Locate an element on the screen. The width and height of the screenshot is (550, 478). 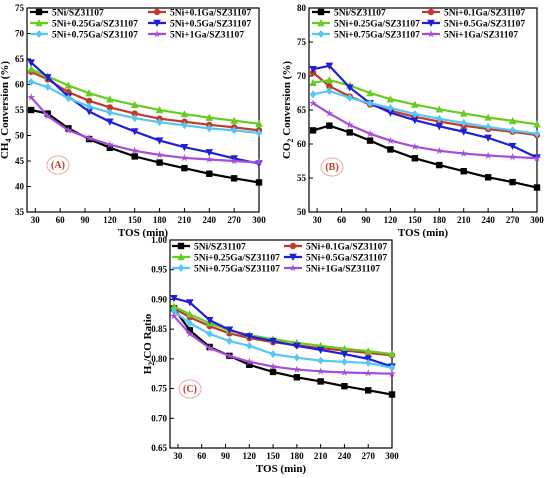
x-tick-label: 150 is located at coordinates (135, 220).